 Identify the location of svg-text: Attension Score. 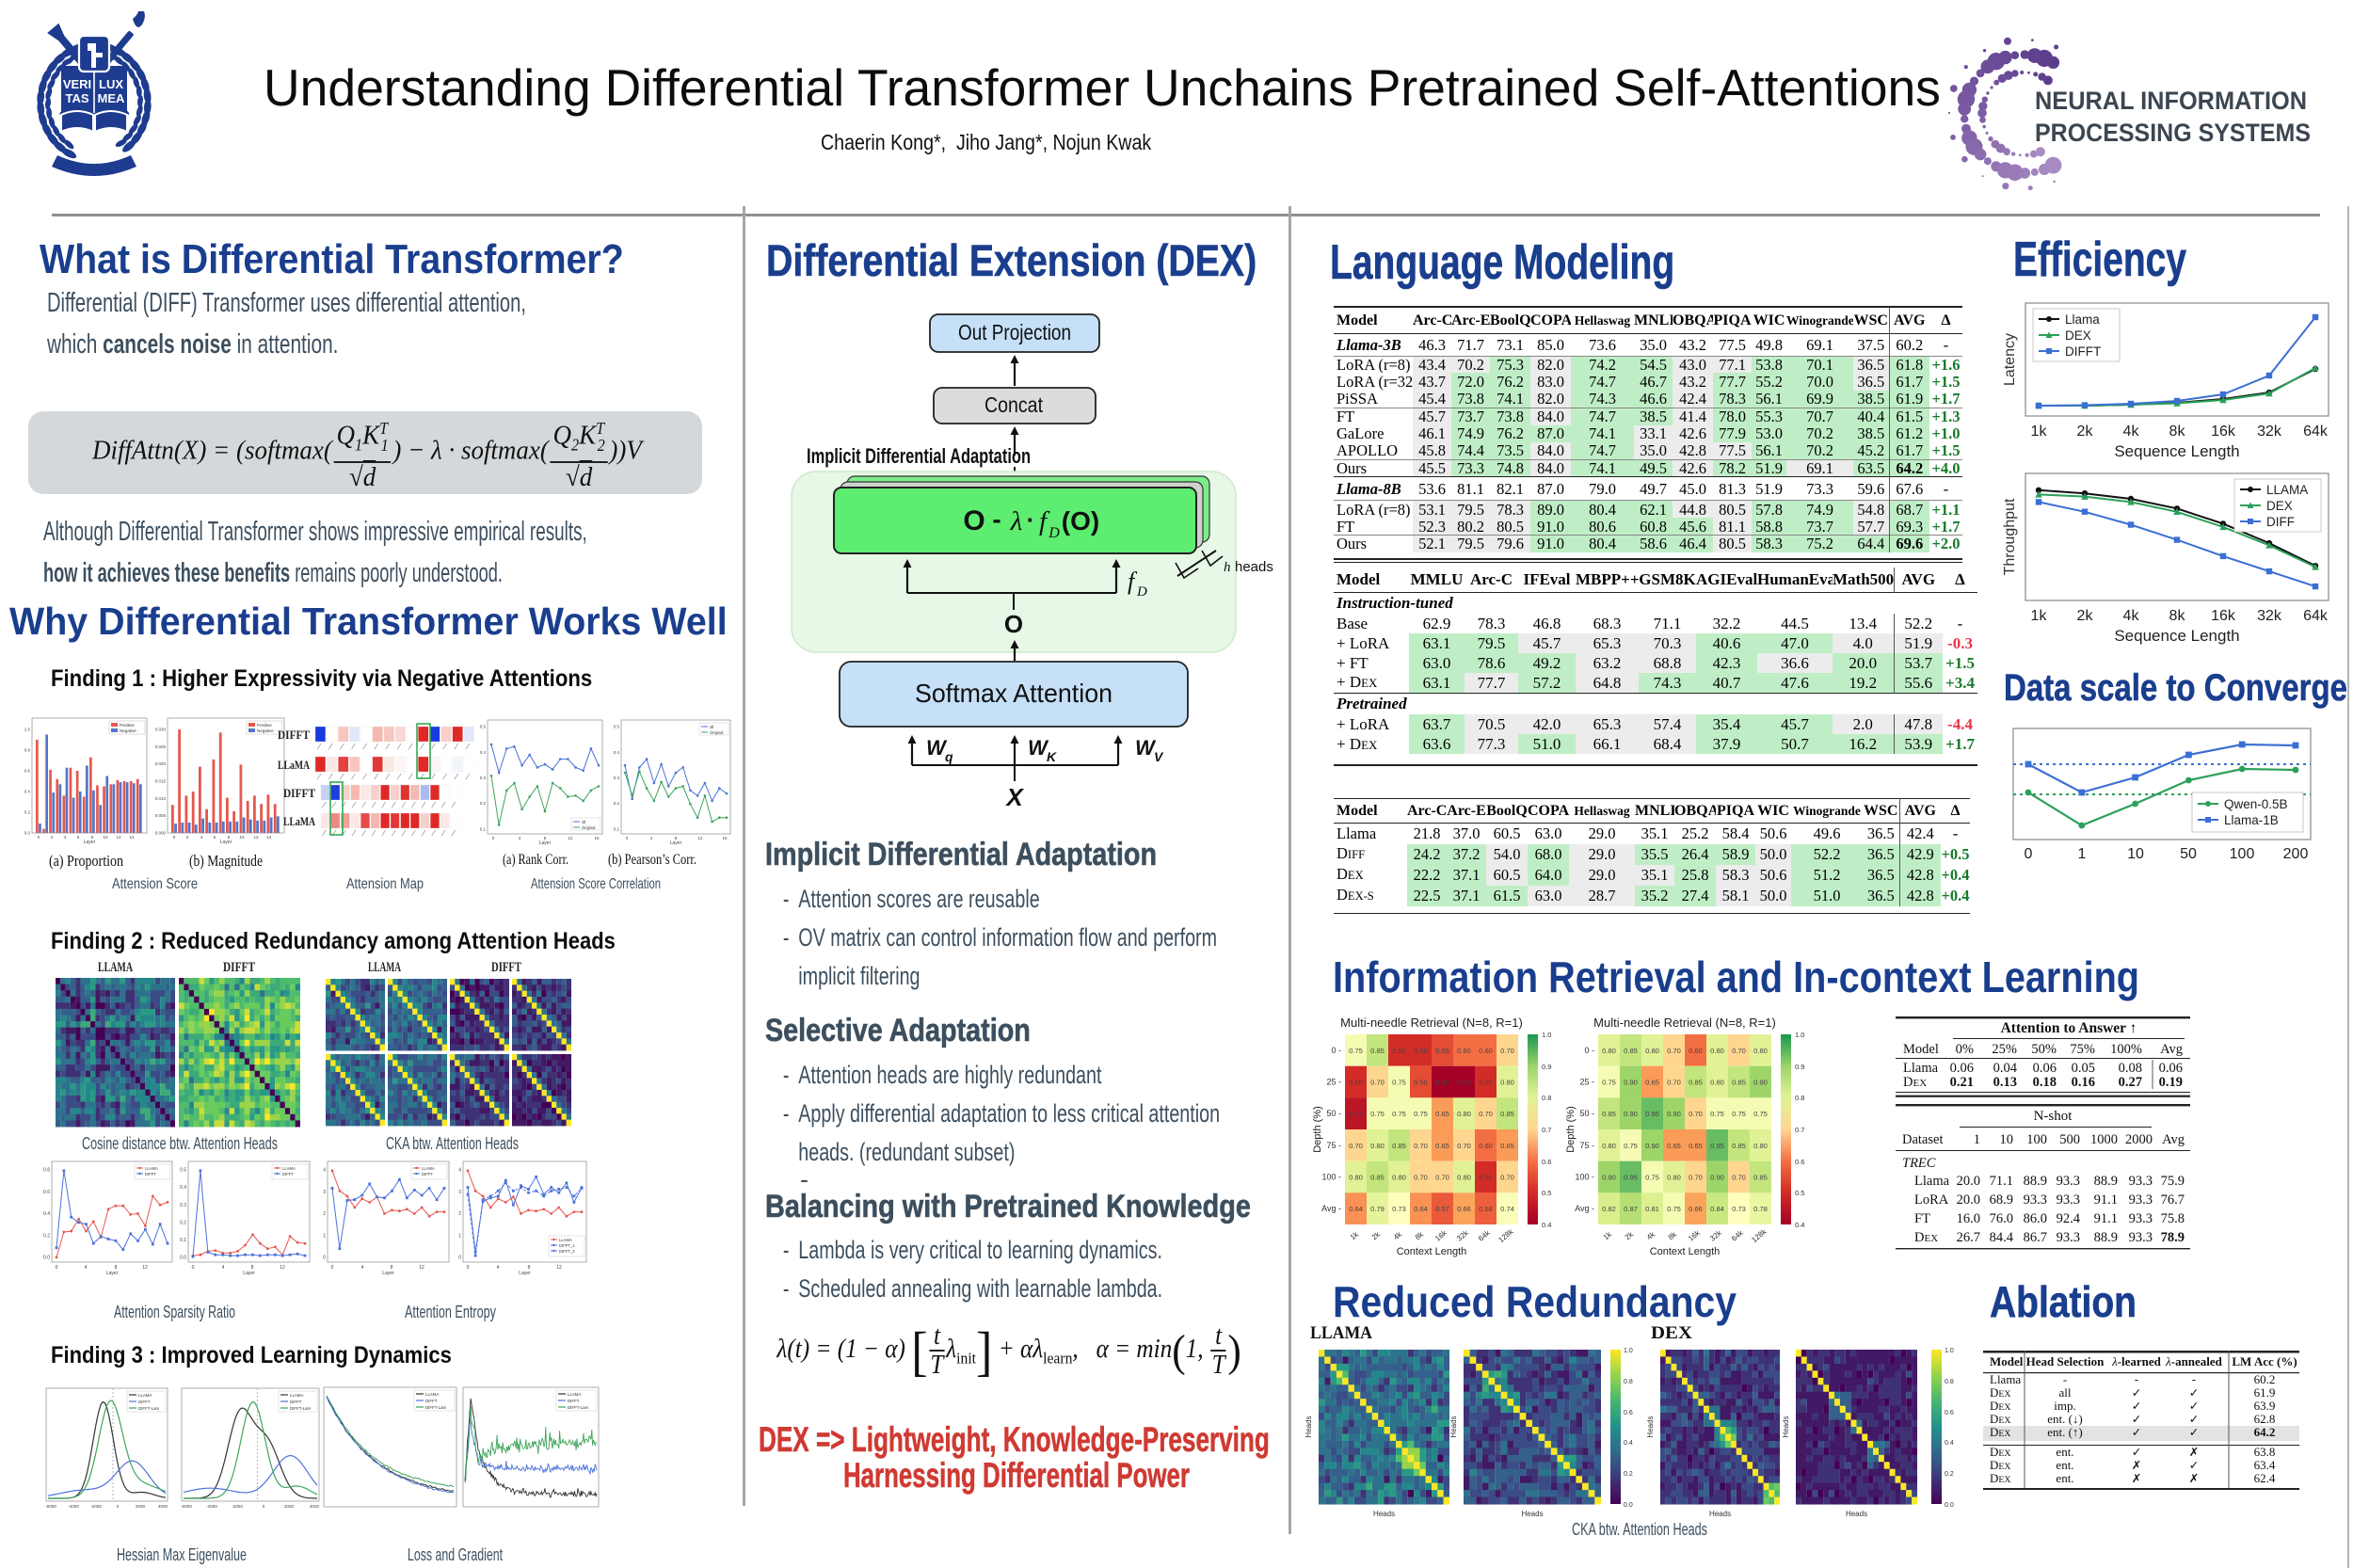
(155, 884).